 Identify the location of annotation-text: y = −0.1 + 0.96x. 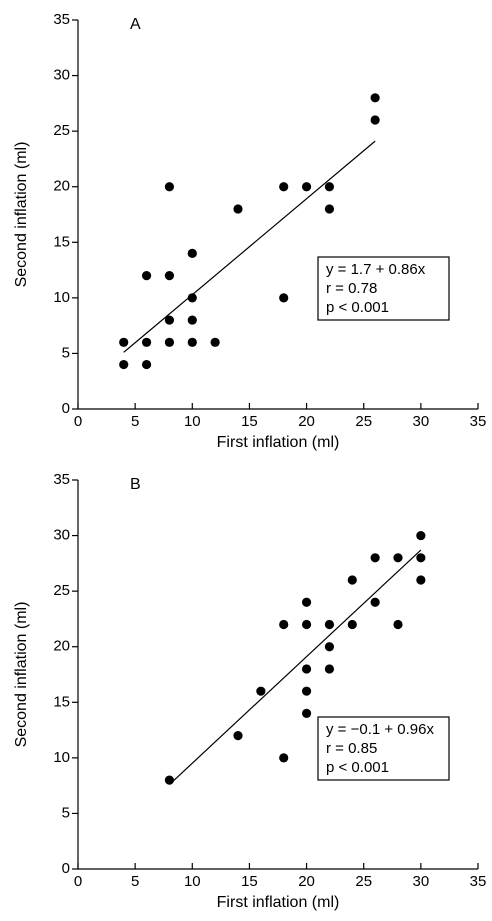
(380, 729).